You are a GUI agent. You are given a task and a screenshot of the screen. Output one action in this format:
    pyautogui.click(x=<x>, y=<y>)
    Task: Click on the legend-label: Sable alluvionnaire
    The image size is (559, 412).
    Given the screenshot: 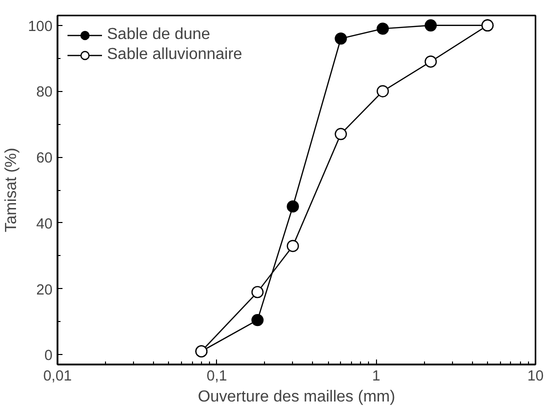 What is the action you would take?
    pyautogui.click(x=174, y=55)
    